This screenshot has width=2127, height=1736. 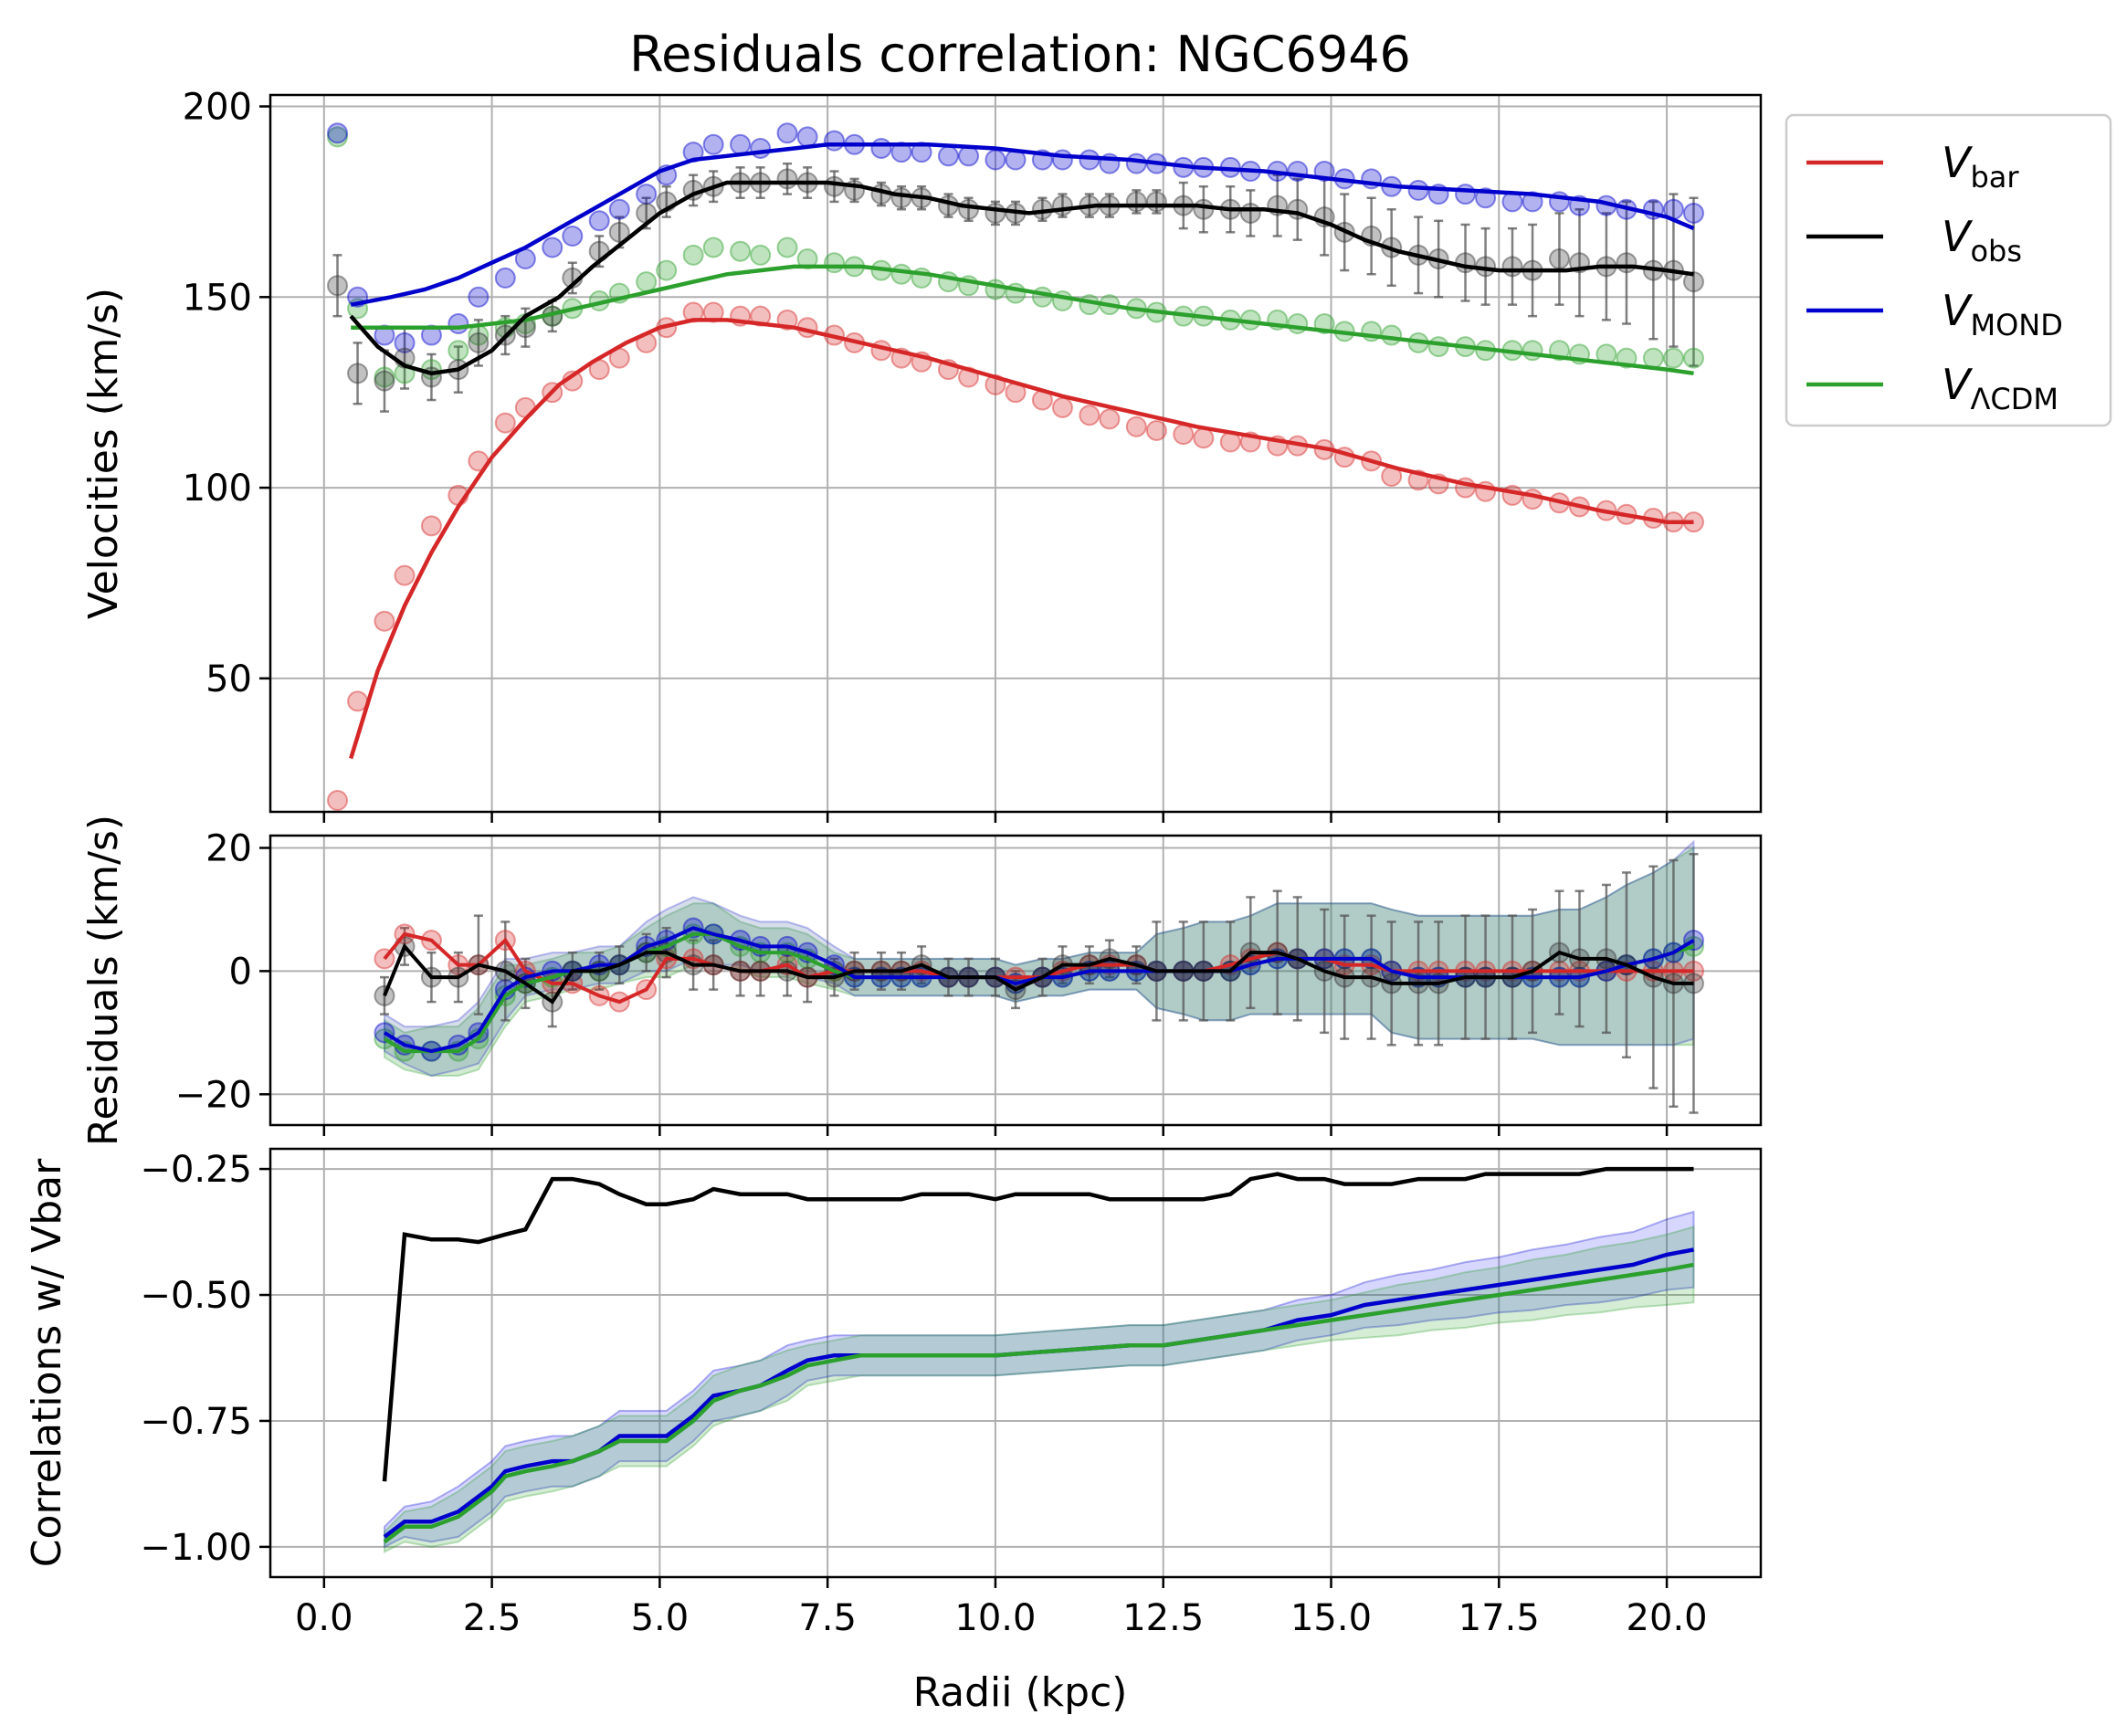 What do you see at coordinates (218, 489) in the screenshot?
I see `y-tick-label: 100` at bounding box center [218, 489].